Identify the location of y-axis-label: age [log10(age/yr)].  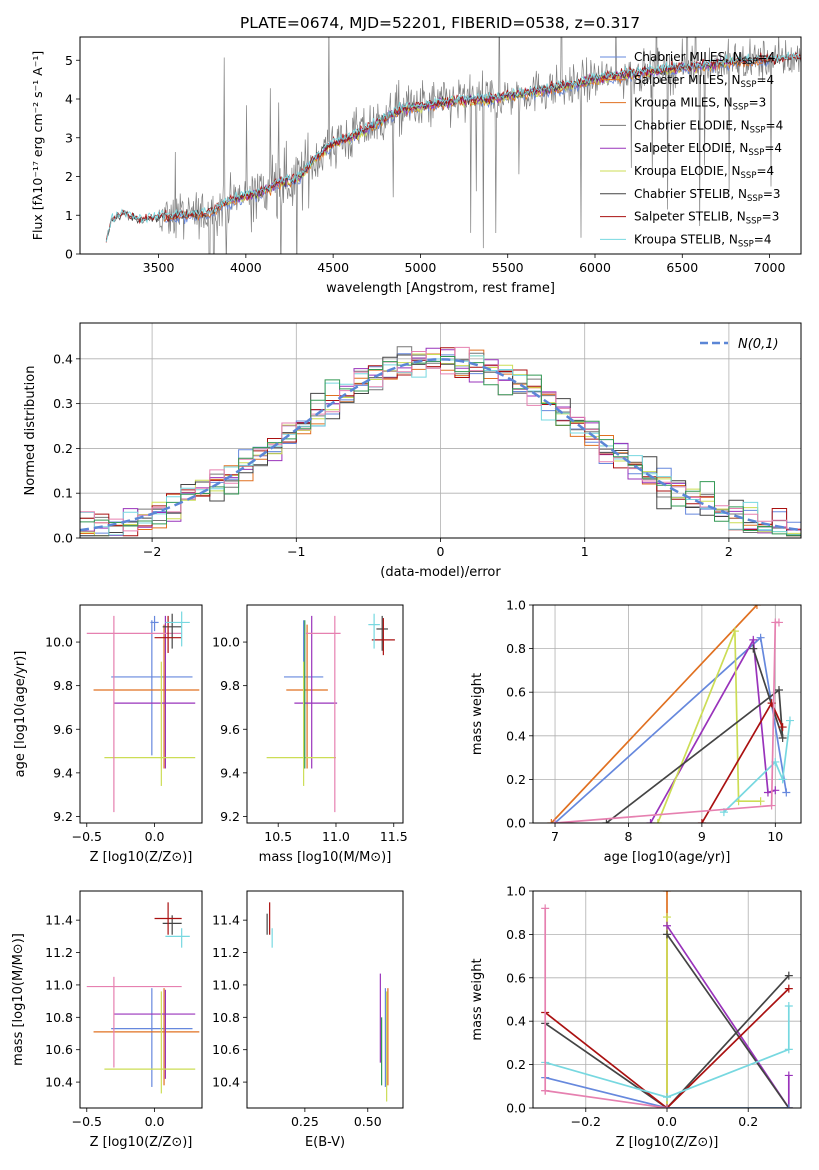
(20, 714).